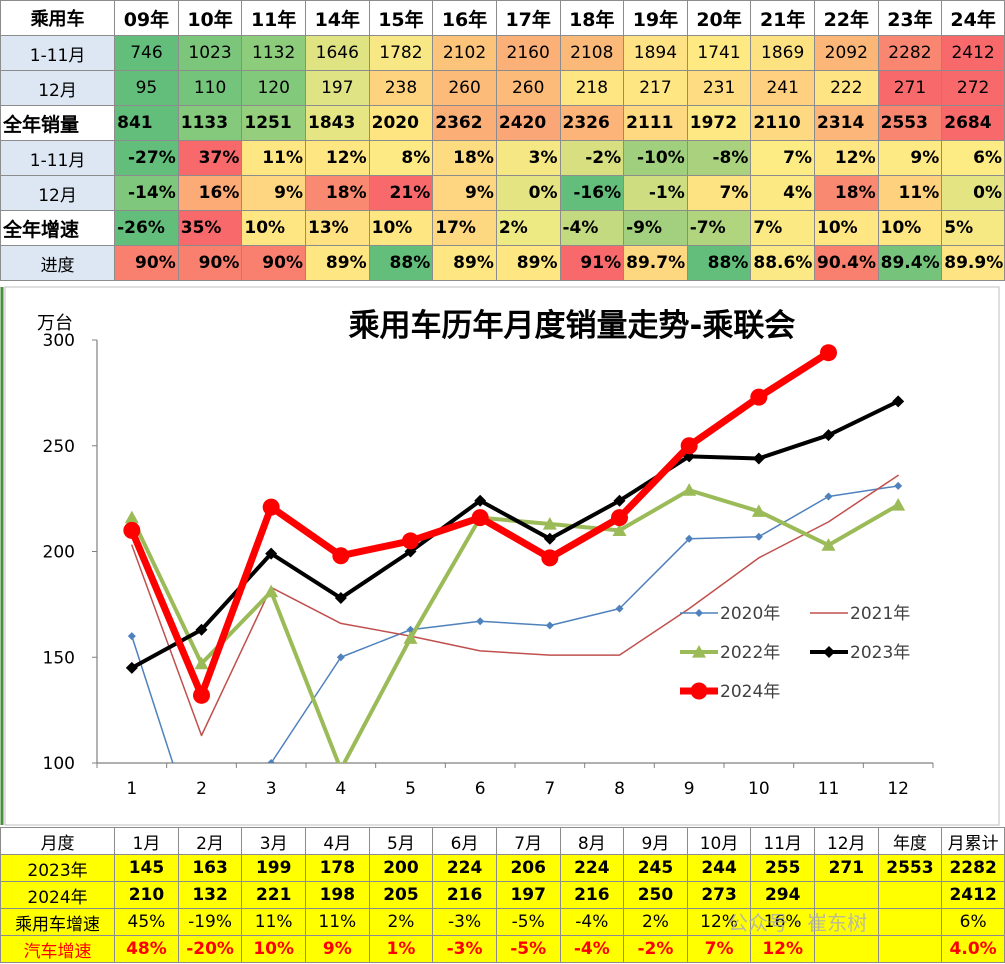  Describe the element at coordinates (480, 789) in the screenshot. I see `x-tick-label: 6` at that location.